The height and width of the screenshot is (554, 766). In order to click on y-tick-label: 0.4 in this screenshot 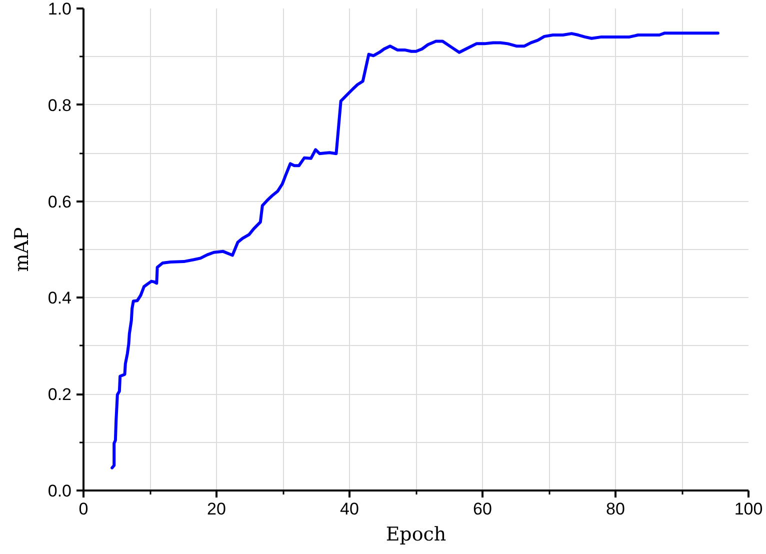, I will do `click(60, 298)`.